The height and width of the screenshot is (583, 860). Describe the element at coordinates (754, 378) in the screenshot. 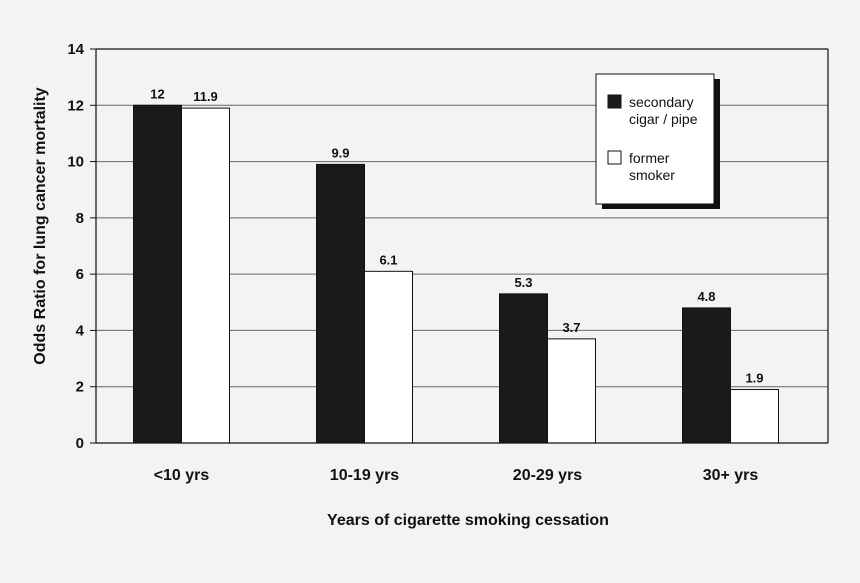

I see `data-label: 1.9` at that location.